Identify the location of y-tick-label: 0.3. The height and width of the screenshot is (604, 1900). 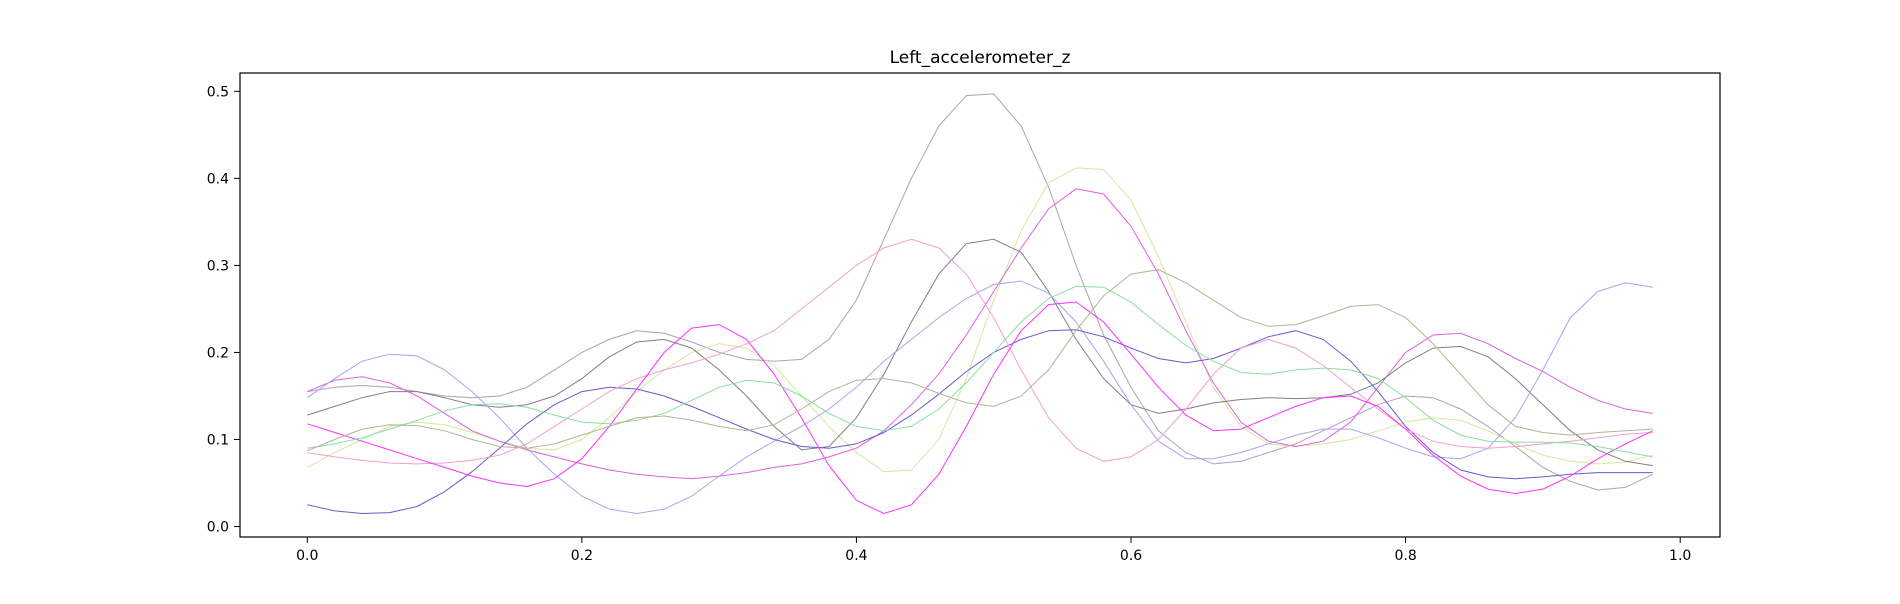
(218, 266).